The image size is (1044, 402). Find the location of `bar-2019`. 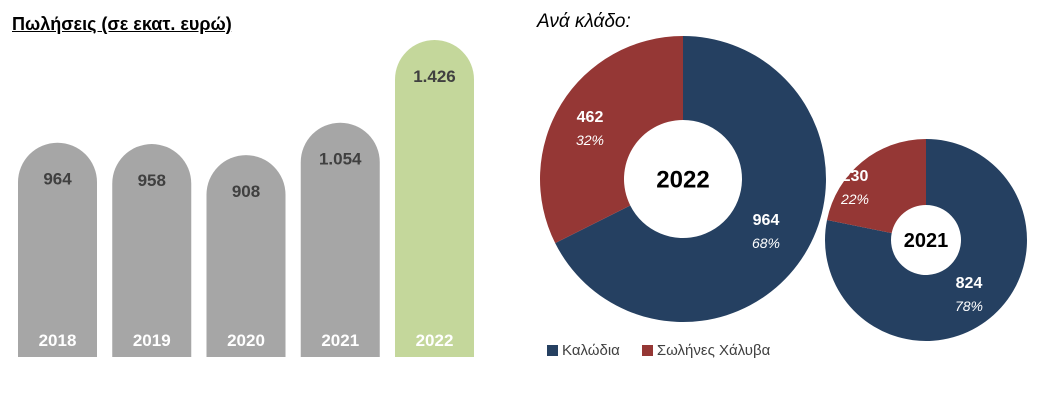

bar-2019 is located at coordinates (152, 250).